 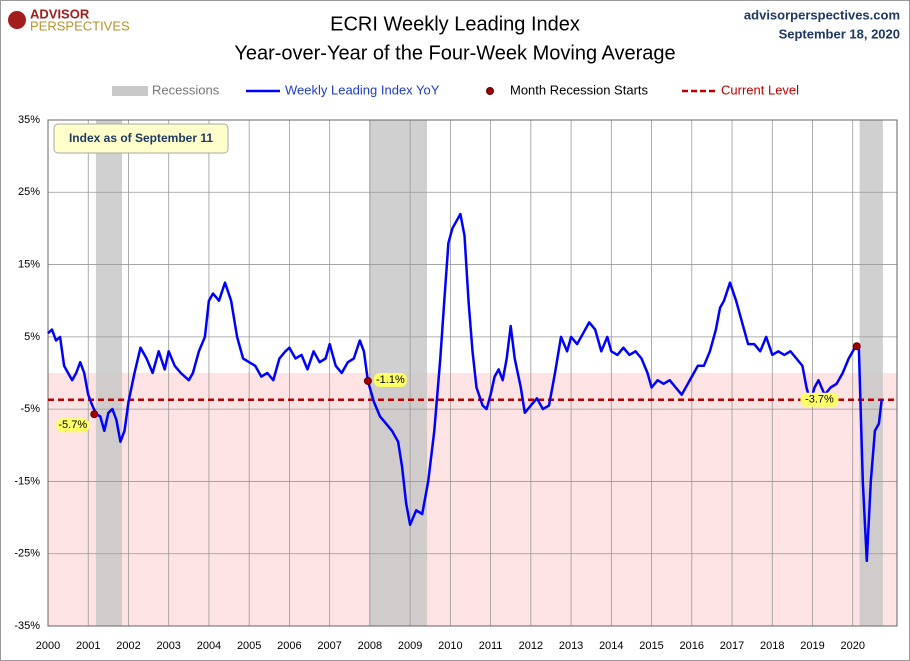 What do you see at coordinates (450, 646) in the screenshot?
I see `x-tick-label: 2010` at bounding box center [450, 646].